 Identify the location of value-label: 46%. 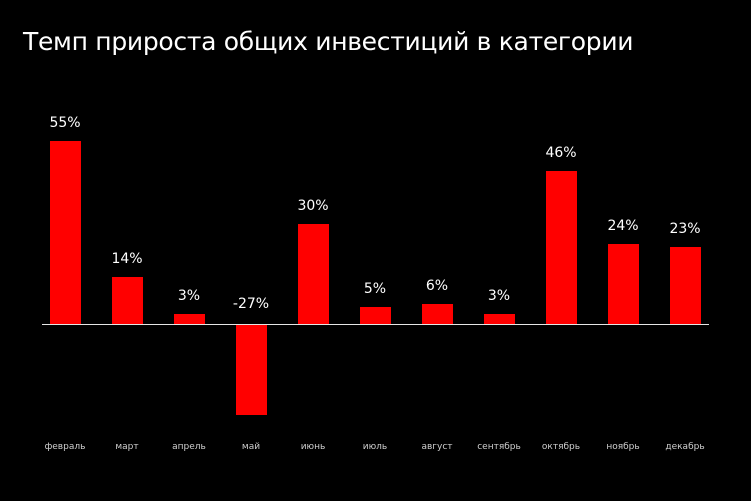
(561, 152).